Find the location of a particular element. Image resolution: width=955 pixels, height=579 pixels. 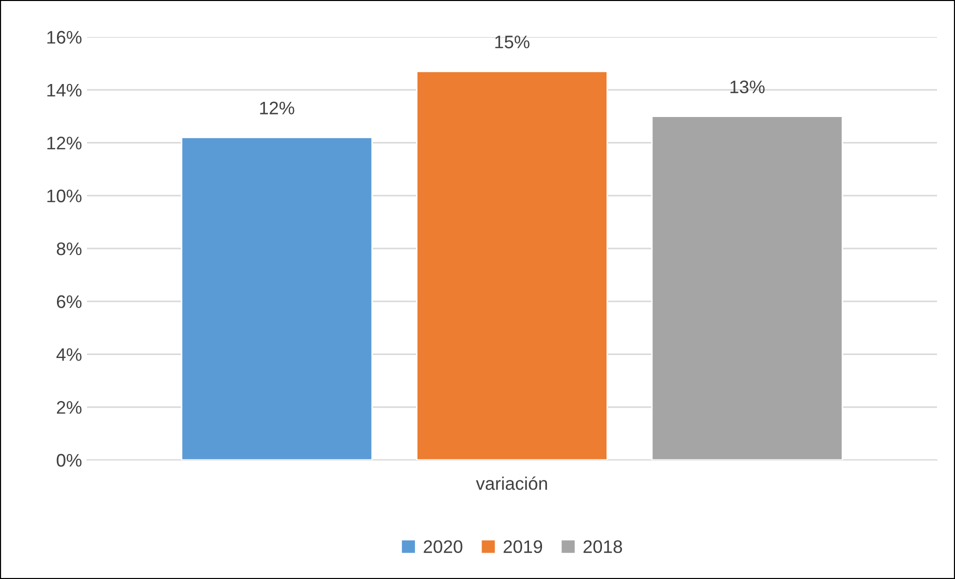

data-label: 13% is located at coordinates (747, 87).